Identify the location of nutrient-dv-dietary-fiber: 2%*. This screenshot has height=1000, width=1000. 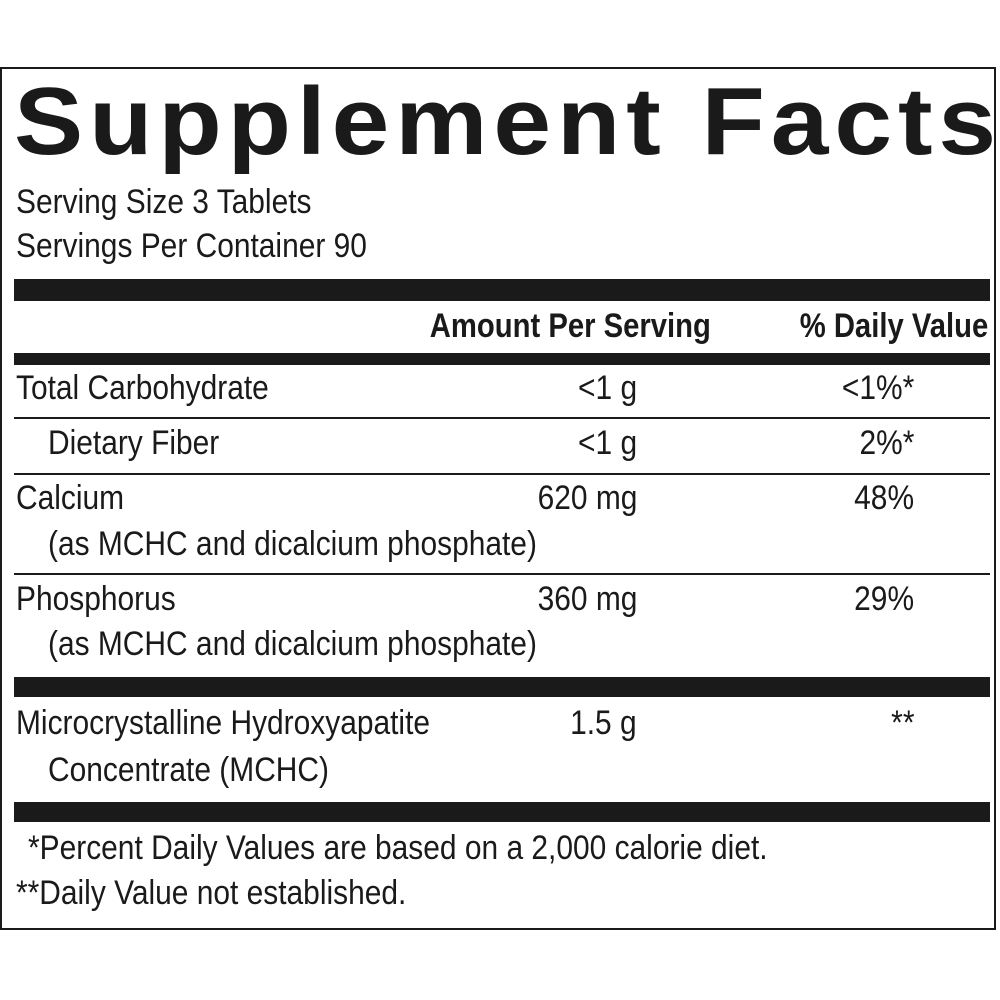
(886, 443).